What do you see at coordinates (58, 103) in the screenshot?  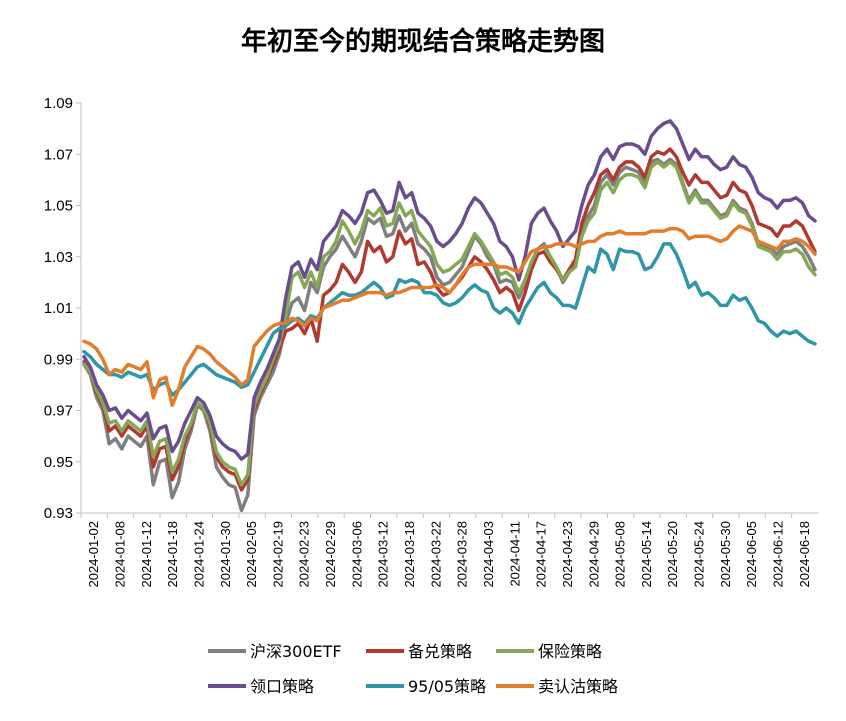 I see `y-tick-label: 1.09` at bounding box center [58, 103].